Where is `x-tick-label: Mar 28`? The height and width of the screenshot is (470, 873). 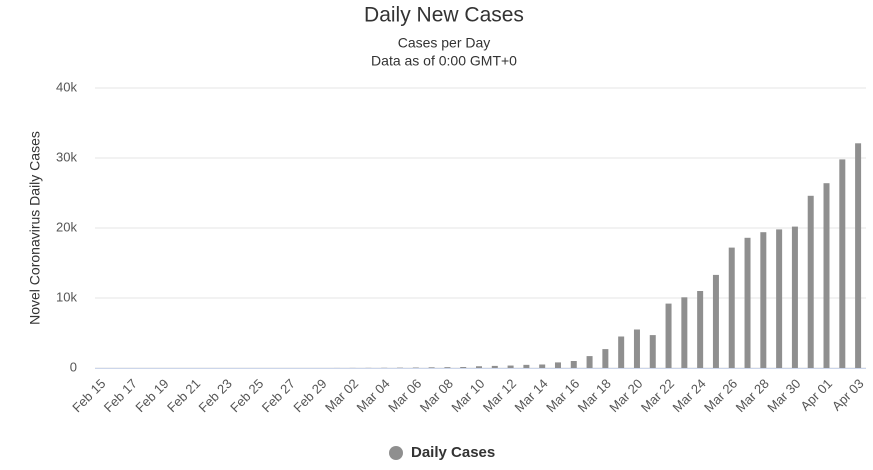
x-tick-label: Mar 28 is located at coordinates (752, 395).